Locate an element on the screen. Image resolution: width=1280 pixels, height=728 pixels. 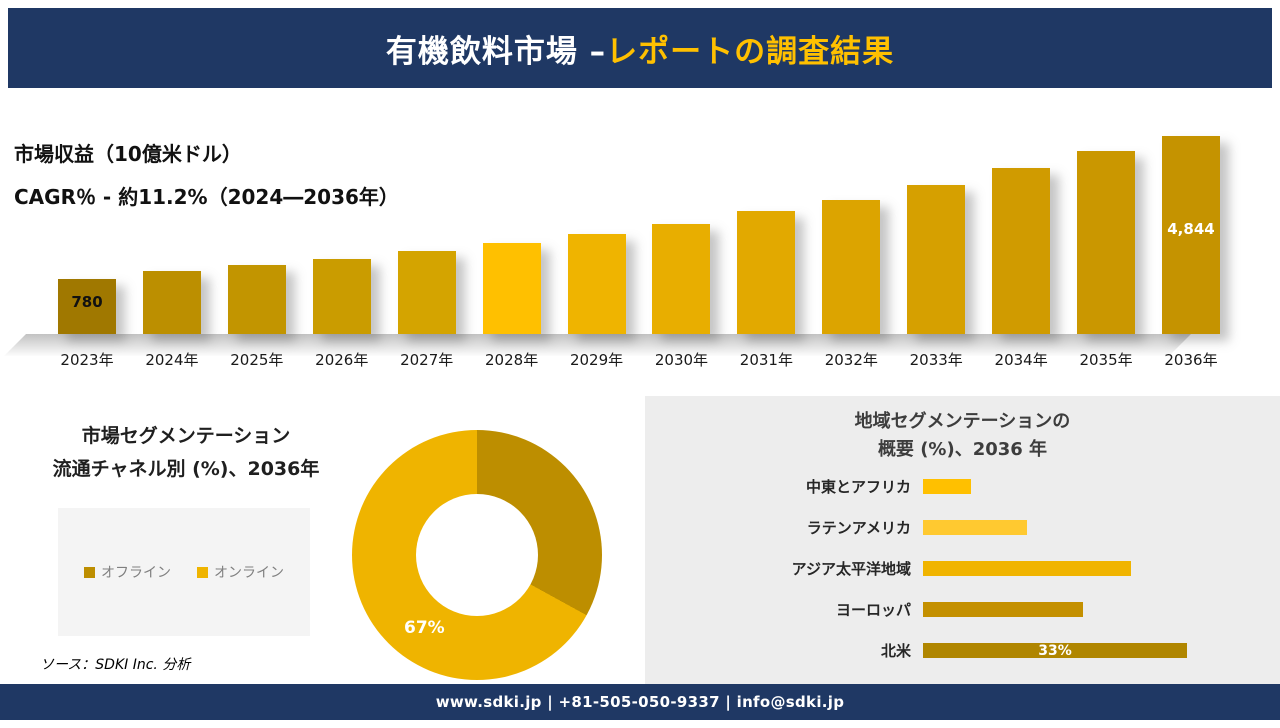
revenue-metric-label: 市場収益（10億米ドル） is located at coordinates (128, 154).